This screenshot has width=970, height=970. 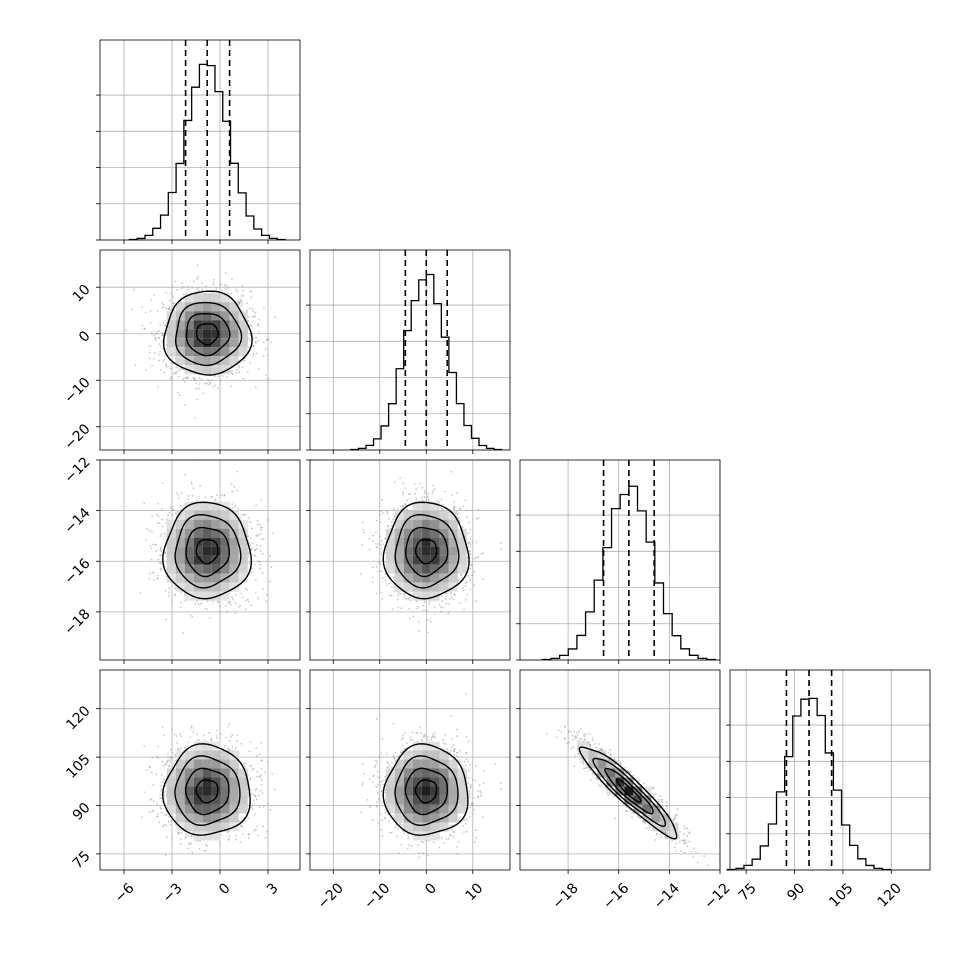 I want to click on y-tick-label: 120, so click(x=78, y=718).